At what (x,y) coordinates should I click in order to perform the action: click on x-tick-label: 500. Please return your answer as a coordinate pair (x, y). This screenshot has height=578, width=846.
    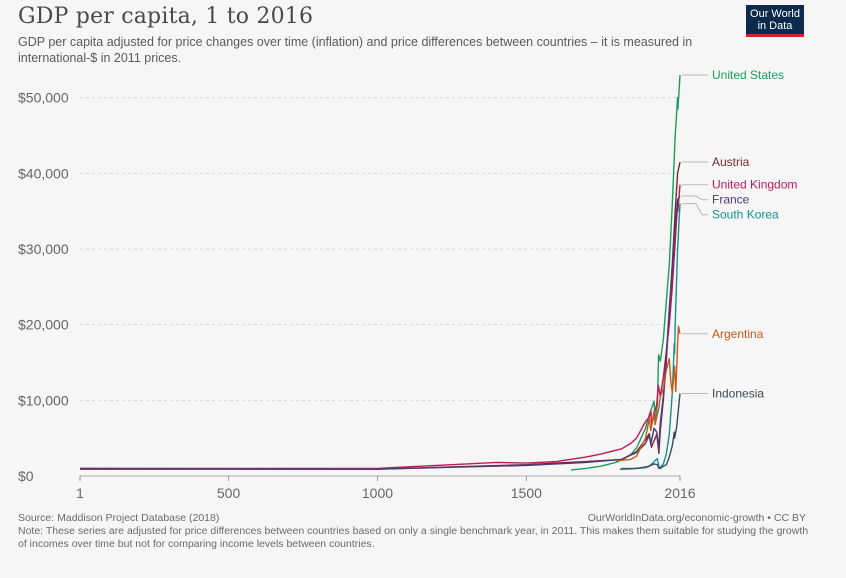
    Looking at the image, I should click on (229, 493).